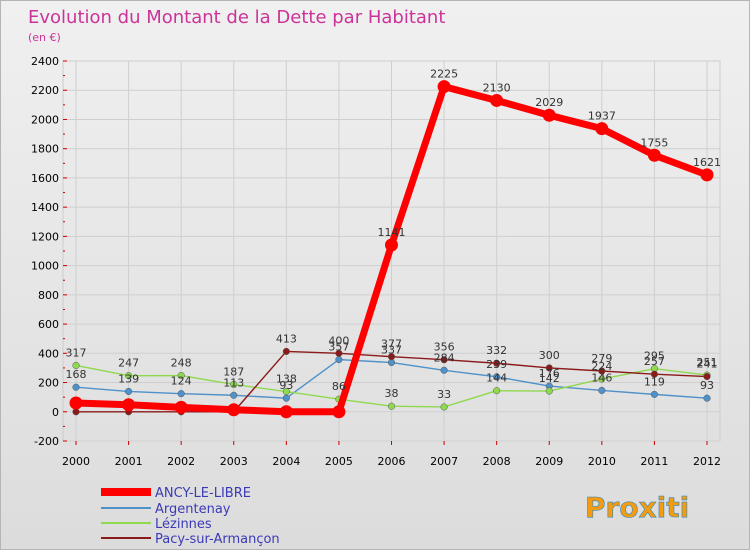  I want to click on data-label: 144, so click(496, 378).